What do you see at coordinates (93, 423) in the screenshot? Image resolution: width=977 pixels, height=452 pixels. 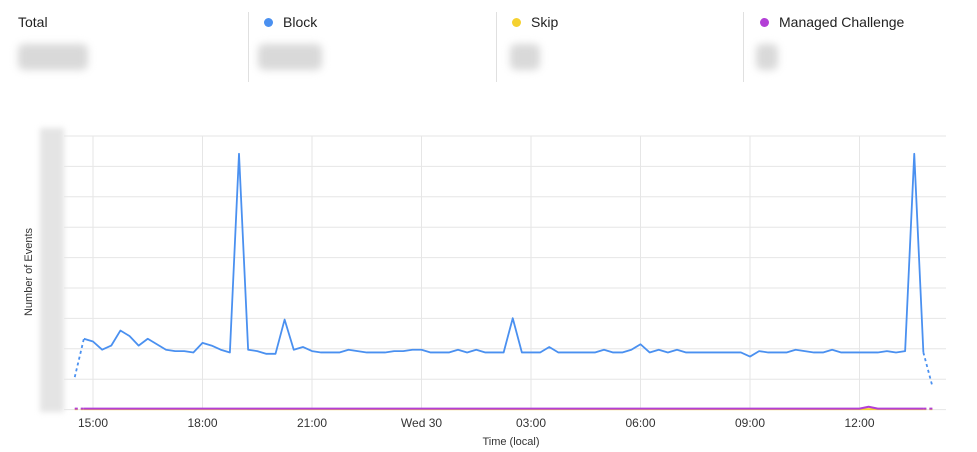 I see `x-tick-label: 15:00` at bounding box center [93, 423].